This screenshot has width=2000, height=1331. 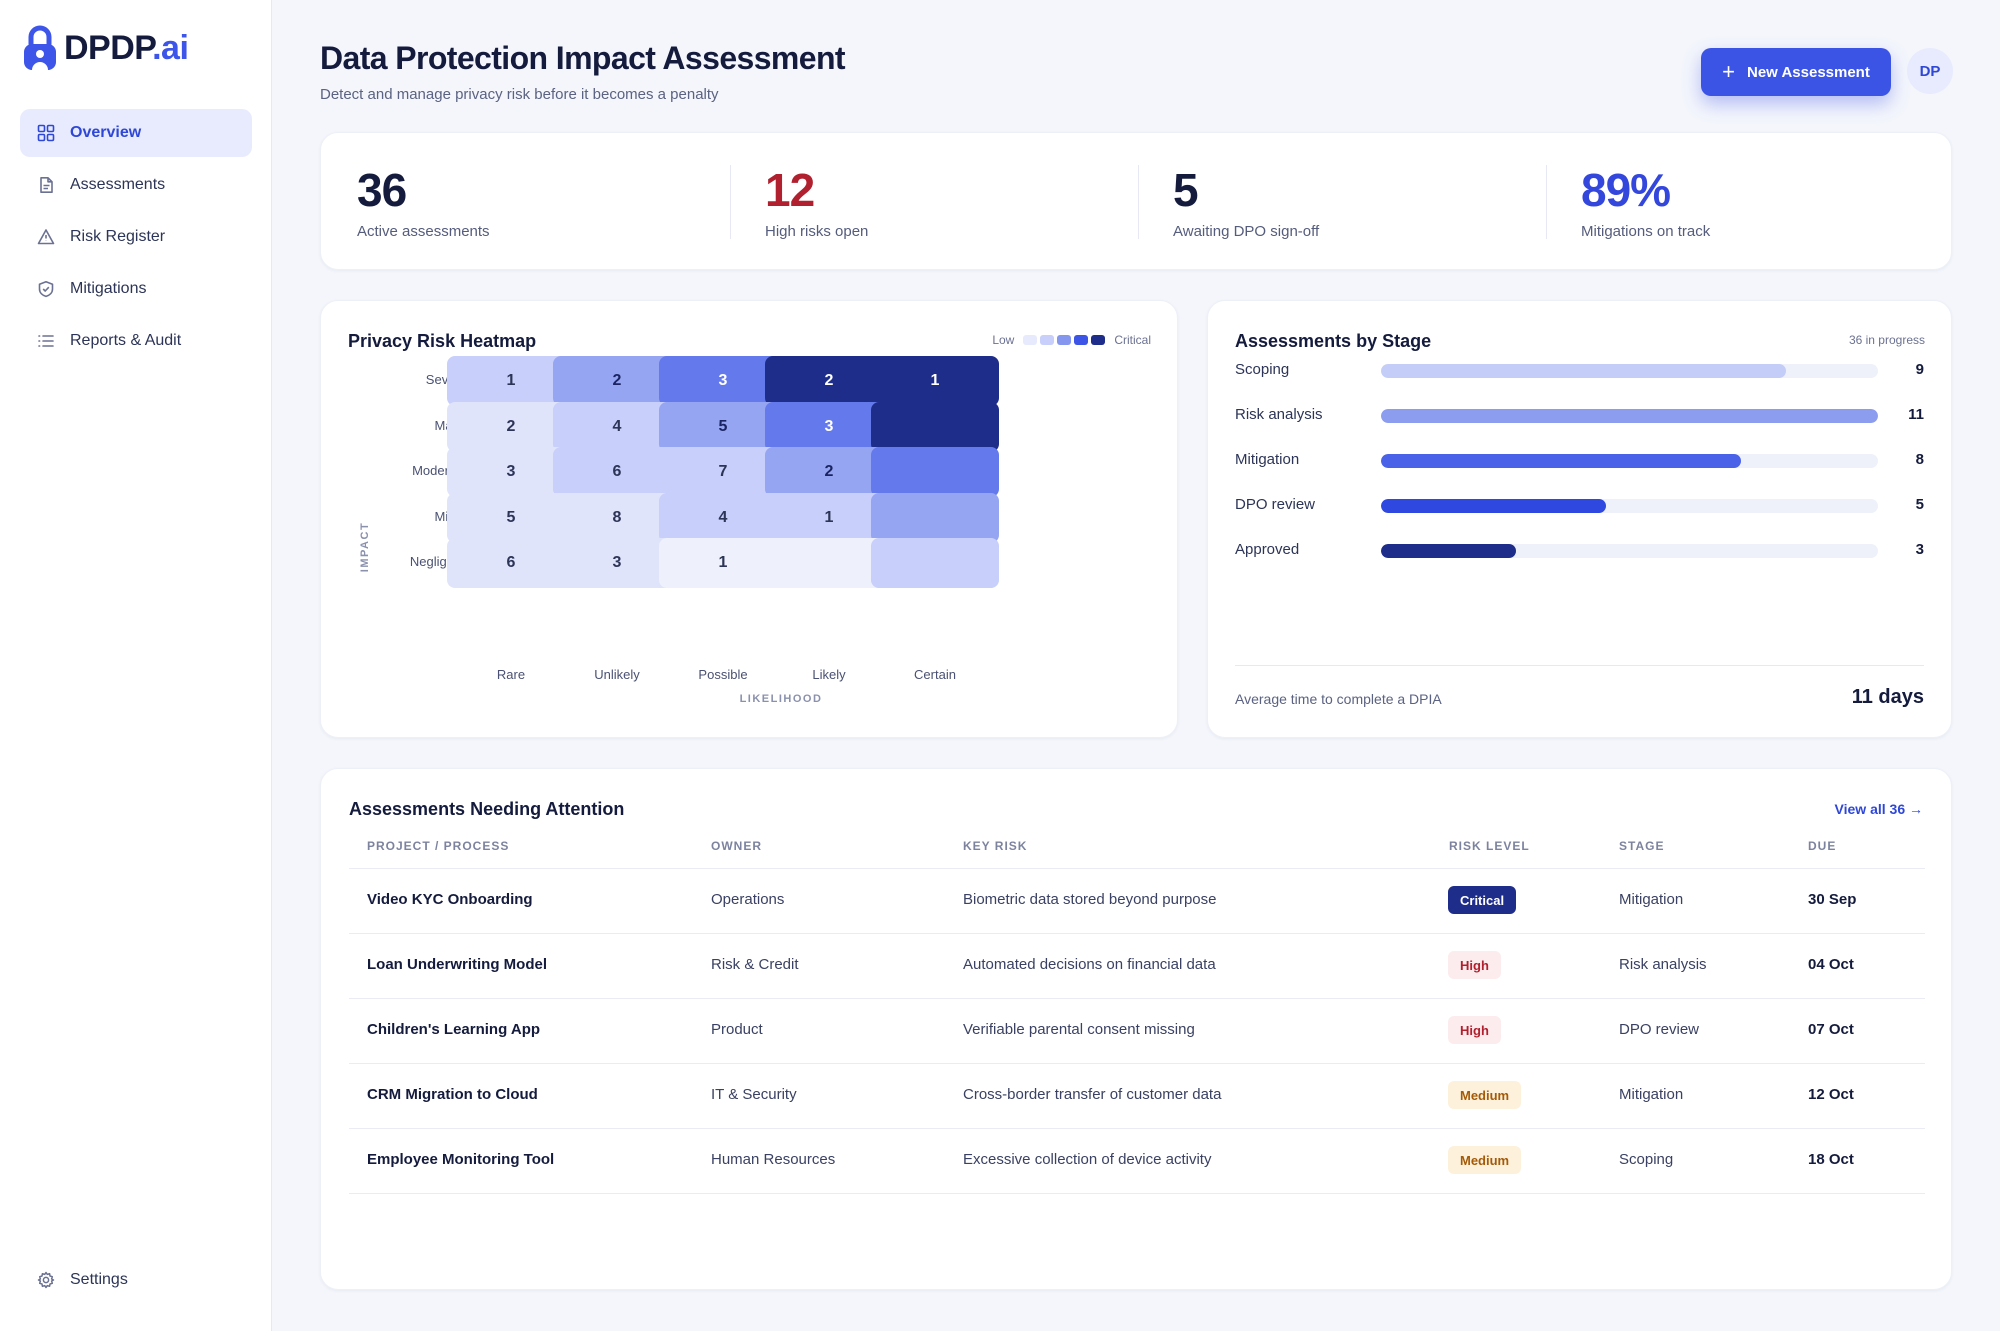 I want to click on sidebar-item-label: Mitigations, so click(x=108, y=288).